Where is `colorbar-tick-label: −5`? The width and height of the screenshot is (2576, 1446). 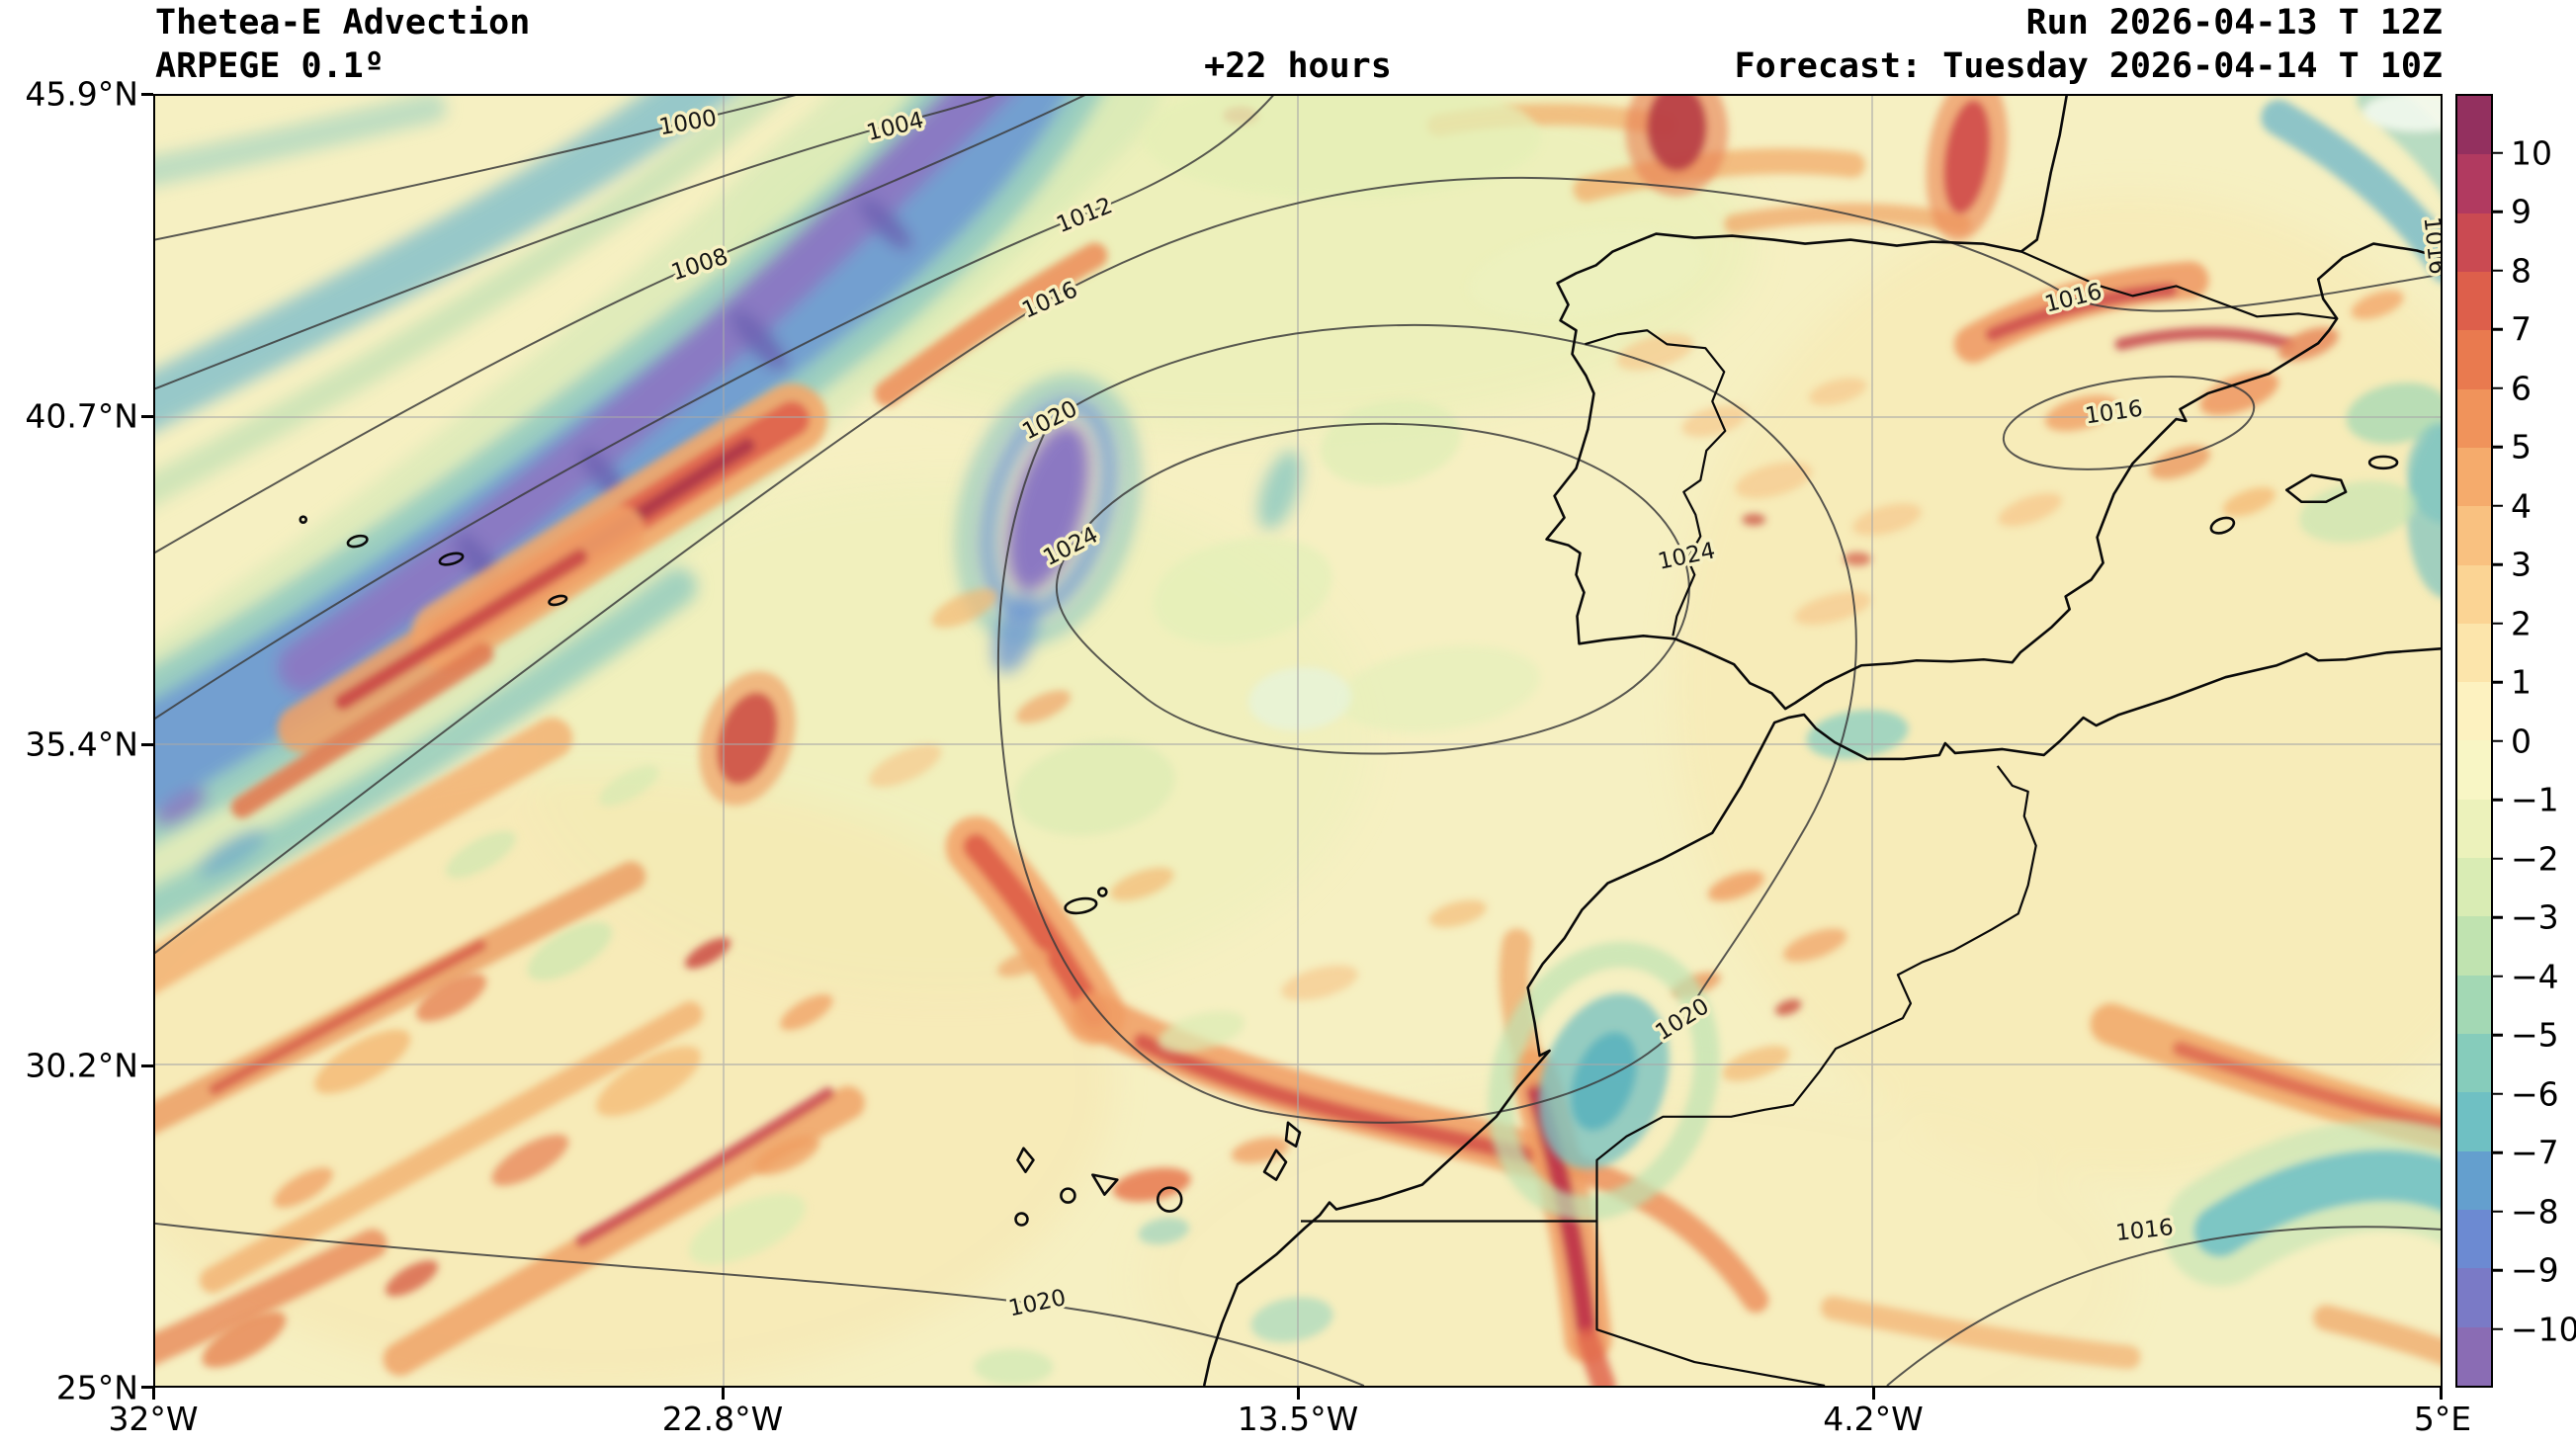
colorbar-tick-label: −5 is located at coordinates (2535, 1035).